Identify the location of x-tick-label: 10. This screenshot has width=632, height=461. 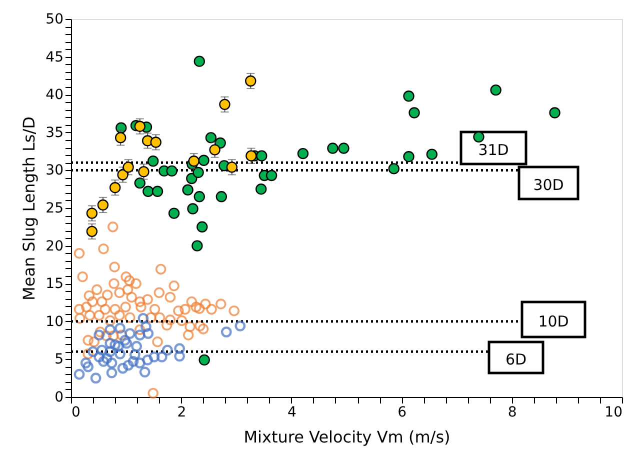
(613, 412).